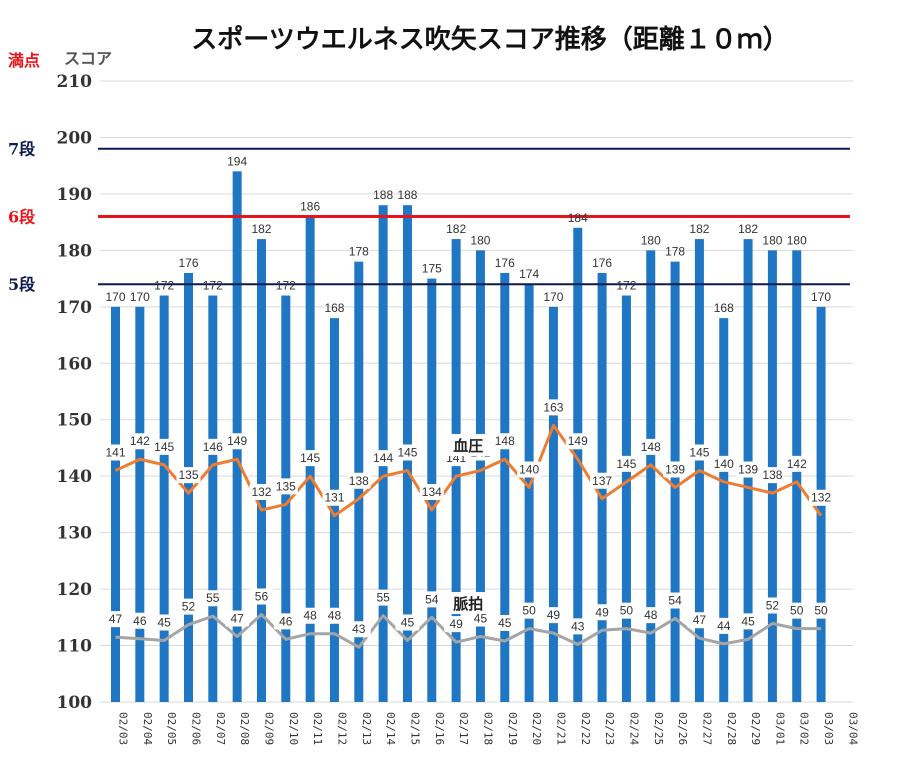  I want to click on data-label: 146, so click(213, 447).